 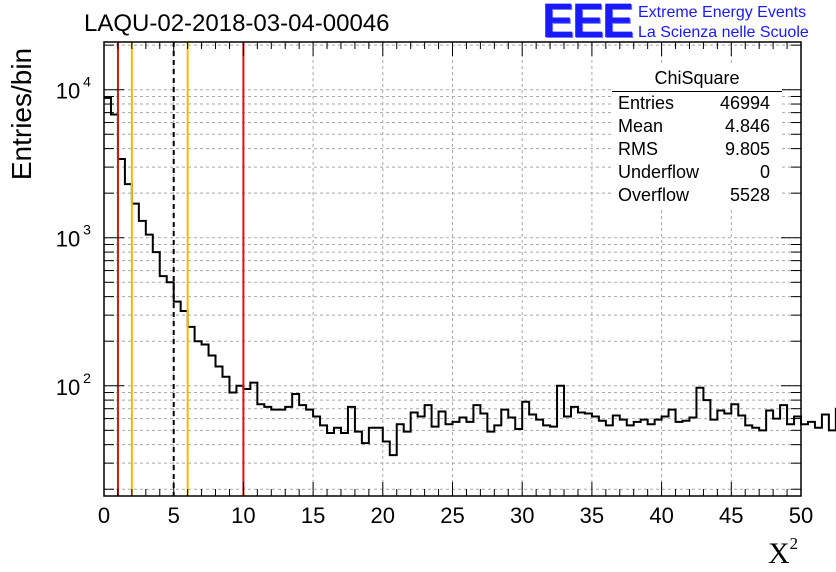 What do you see at coordinates (749, 195) in the screenshot?
I see `stats-value: 5528` at bounding box center [749, 195].